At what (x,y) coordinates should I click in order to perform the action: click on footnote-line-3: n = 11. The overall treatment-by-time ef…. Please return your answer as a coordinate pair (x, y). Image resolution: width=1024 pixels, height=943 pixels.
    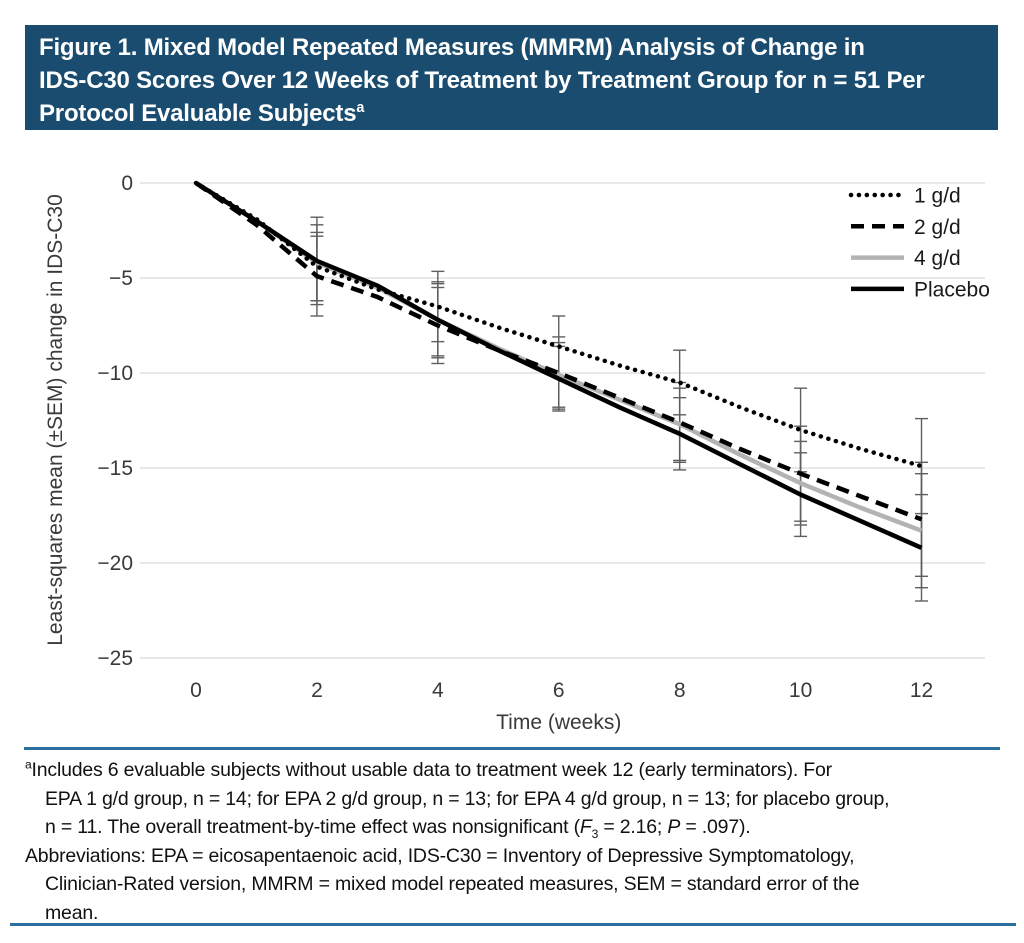
    Looking at the image, I should click on (517, 827).